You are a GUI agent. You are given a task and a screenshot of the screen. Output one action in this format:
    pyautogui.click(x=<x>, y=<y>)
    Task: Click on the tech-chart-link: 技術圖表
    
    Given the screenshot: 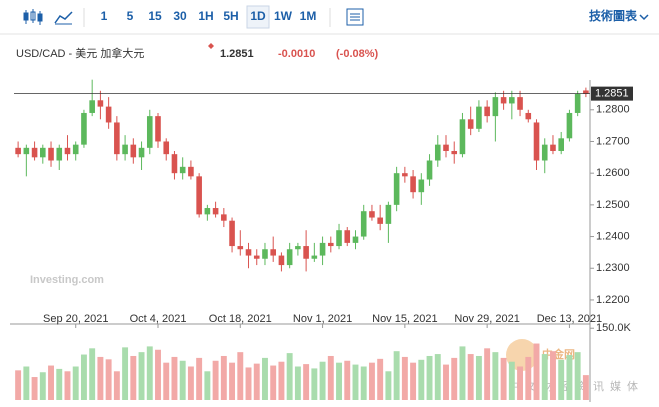 What is the action you would take?
    pyautogui.click(x=613, y=15)
    